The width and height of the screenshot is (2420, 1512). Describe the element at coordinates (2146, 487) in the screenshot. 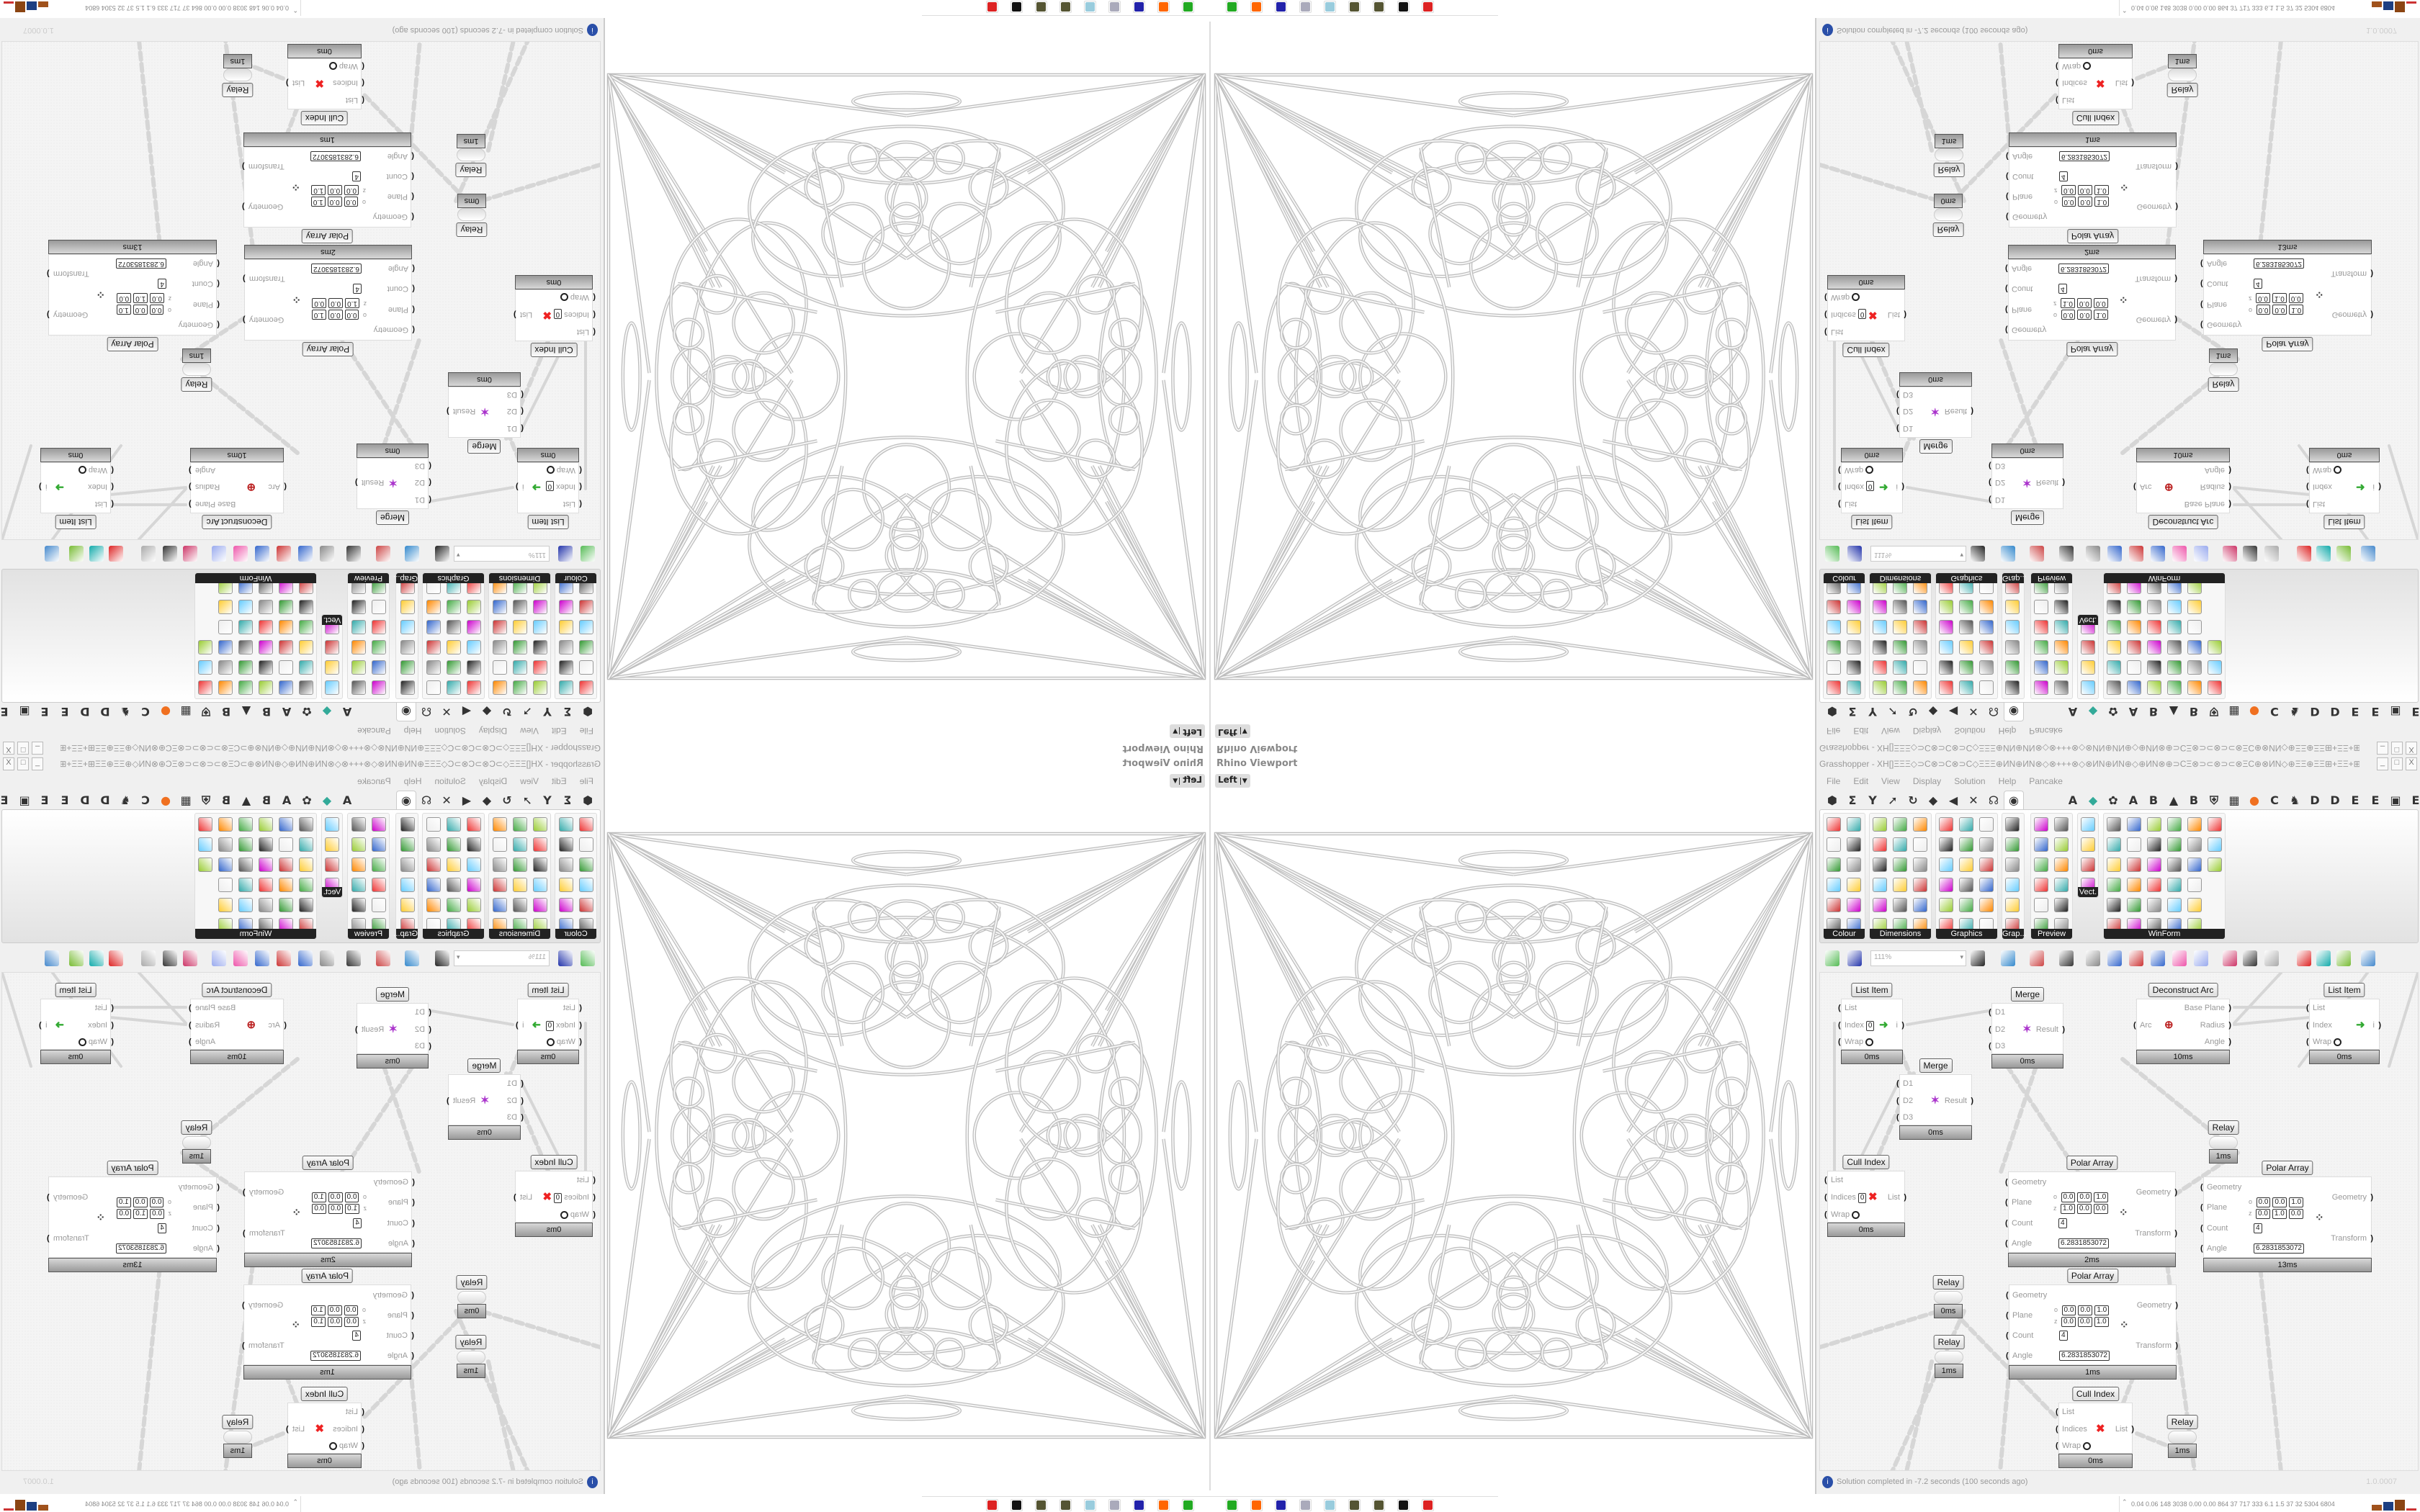

I see `input-arc: Arc` at that location.